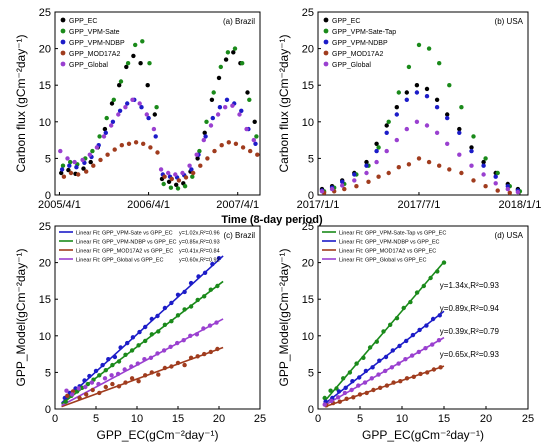 This screenshot has height=447, width=550. What do you see at coordinates (199, 252) in the screenshot?
I see `fit-equation: y=0.41x,R²=0.84` at bounding box center [199, 252].